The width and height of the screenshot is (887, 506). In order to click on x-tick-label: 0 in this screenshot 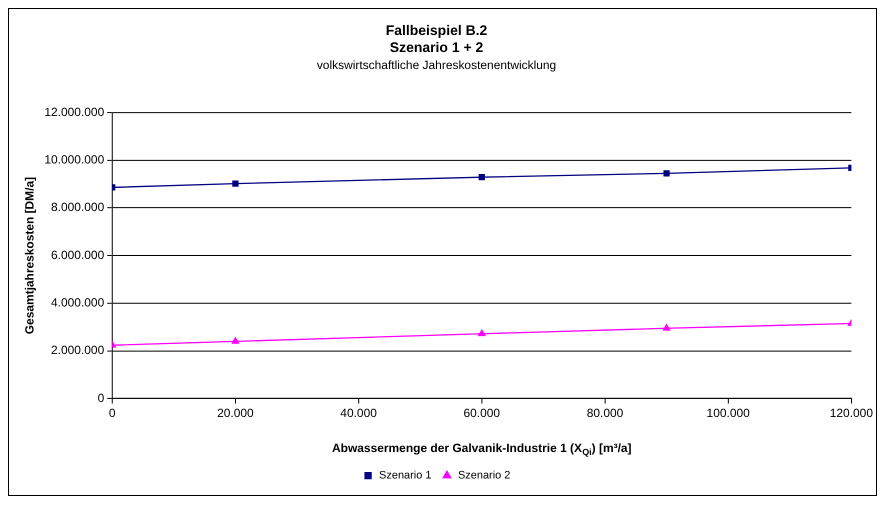, I will do `click(112, 413)`.